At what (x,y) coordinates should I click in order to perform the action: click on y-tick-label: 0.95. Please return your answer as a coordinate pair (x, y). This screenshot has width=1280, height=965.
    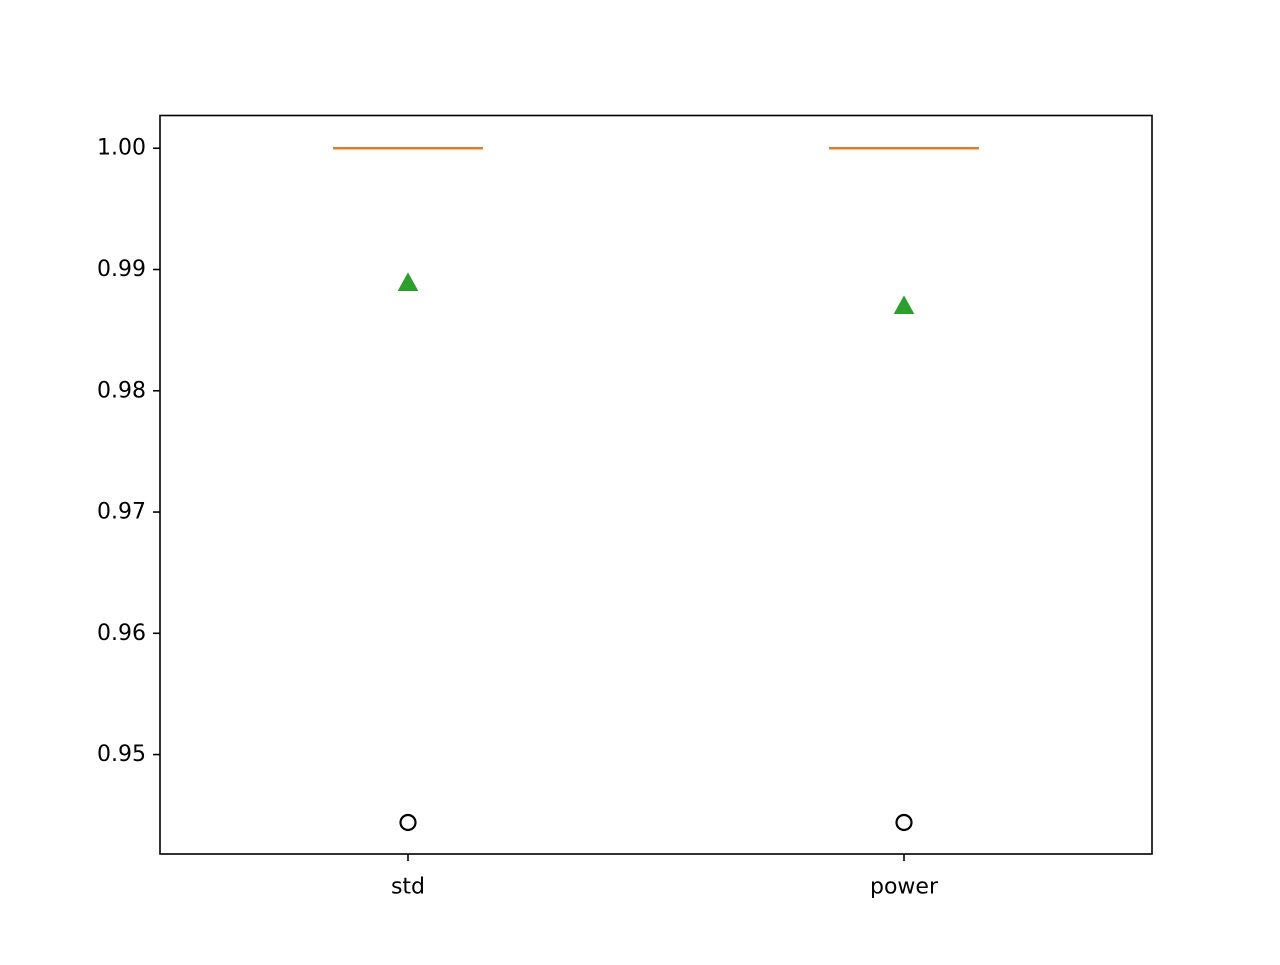
    Looking at the image, I should click on (121, 754).